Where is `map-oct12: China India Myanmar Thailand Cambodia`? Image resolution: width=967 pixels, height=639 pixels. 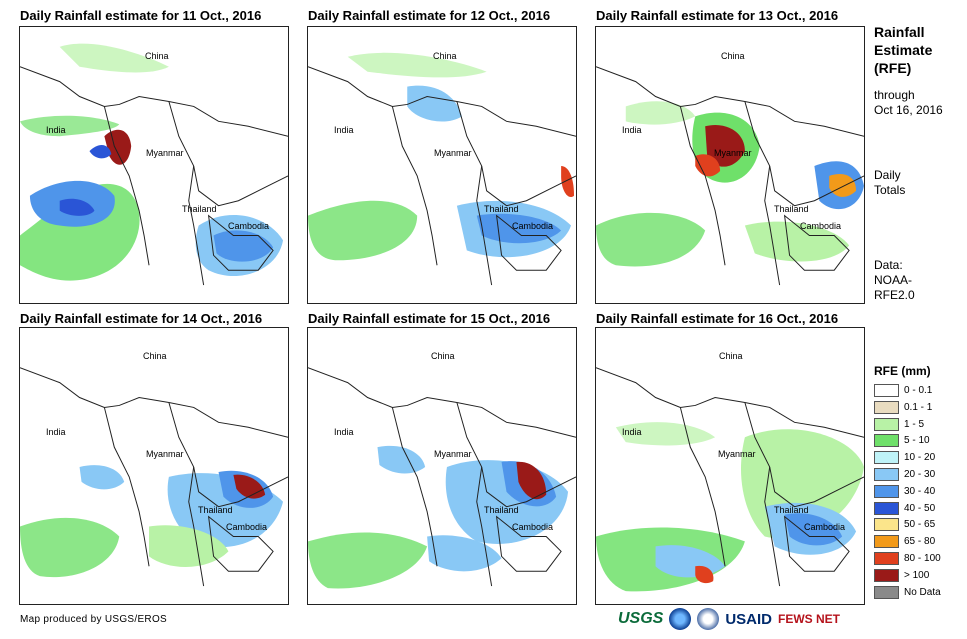 map-oct12: China India Myanmar Thailand Cambodia is located at coordinates (442, 165).